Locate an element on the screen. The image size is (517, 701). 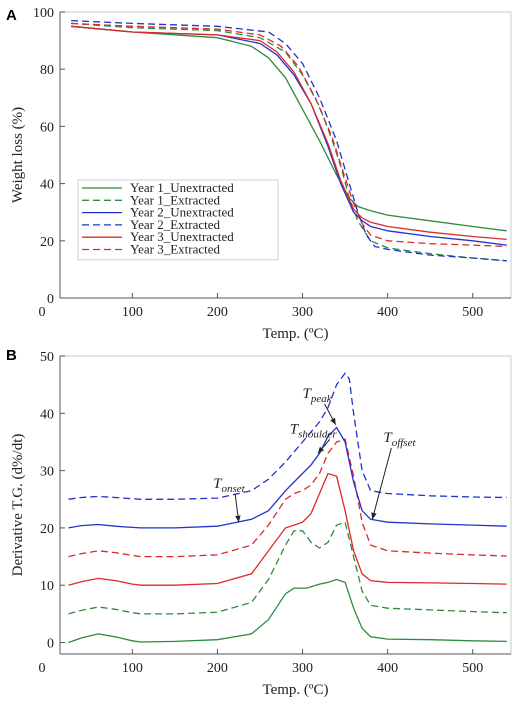
annotation-label: Tpeak is located at coordinates (318, 395).